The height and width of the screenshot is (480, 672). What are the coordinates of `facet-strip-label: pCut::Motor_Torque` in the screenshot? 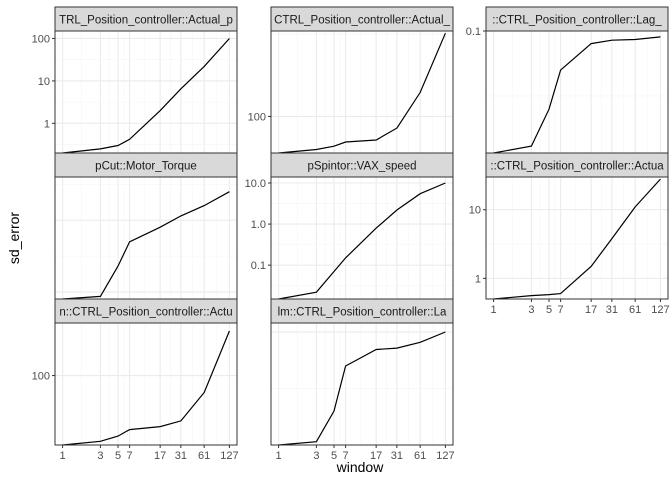 It's located at (146, 167).